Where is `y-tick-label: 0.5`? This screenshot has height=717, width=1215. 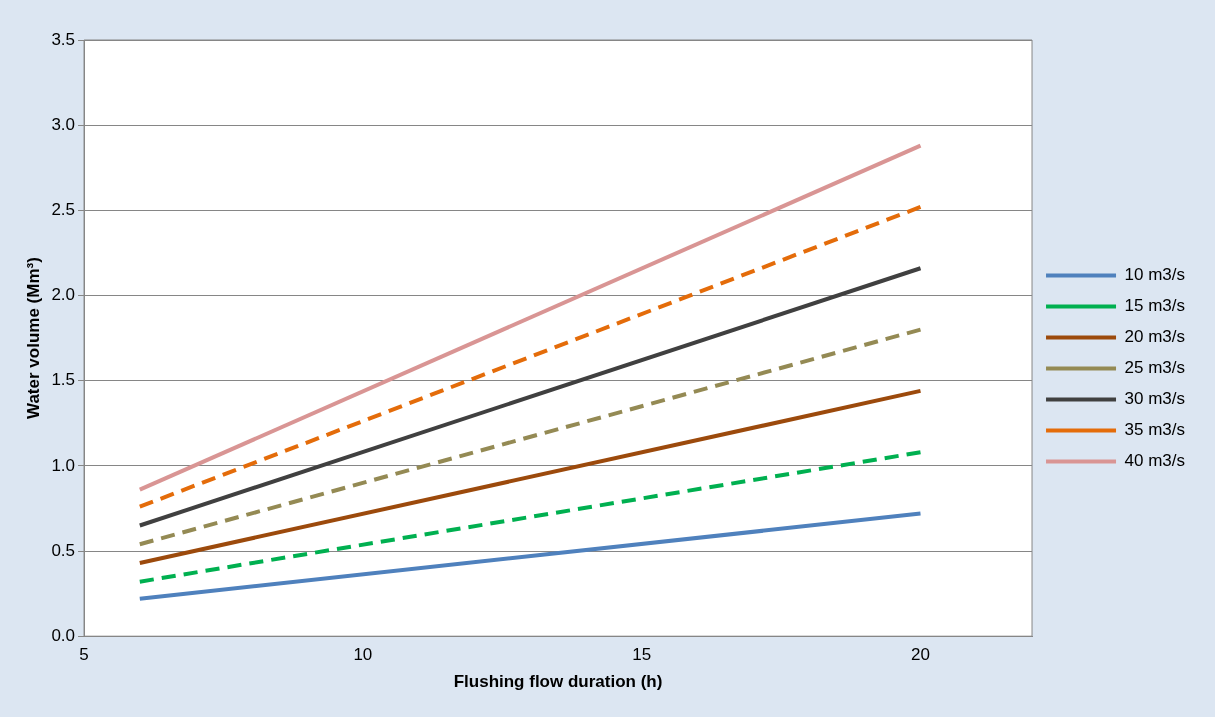
y-tick-label: 0.5 is located at coordinates (63, 550).